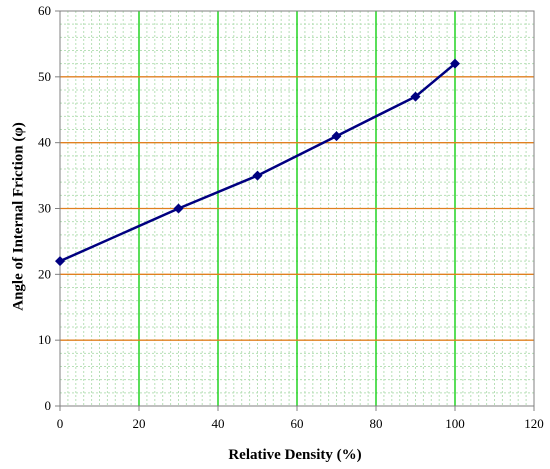 This screenshot has width=550, height=469. I want to click on y-tick-label: 0, so click(48, 405).